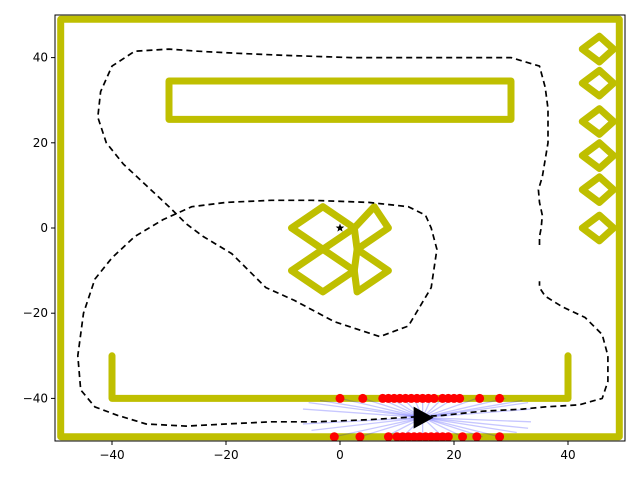 This screenshot has height=480, width=640. What do you see at coordinates (384, 326) in the screenshot?
I see `marker-layer` at bounding box center [384, 326].